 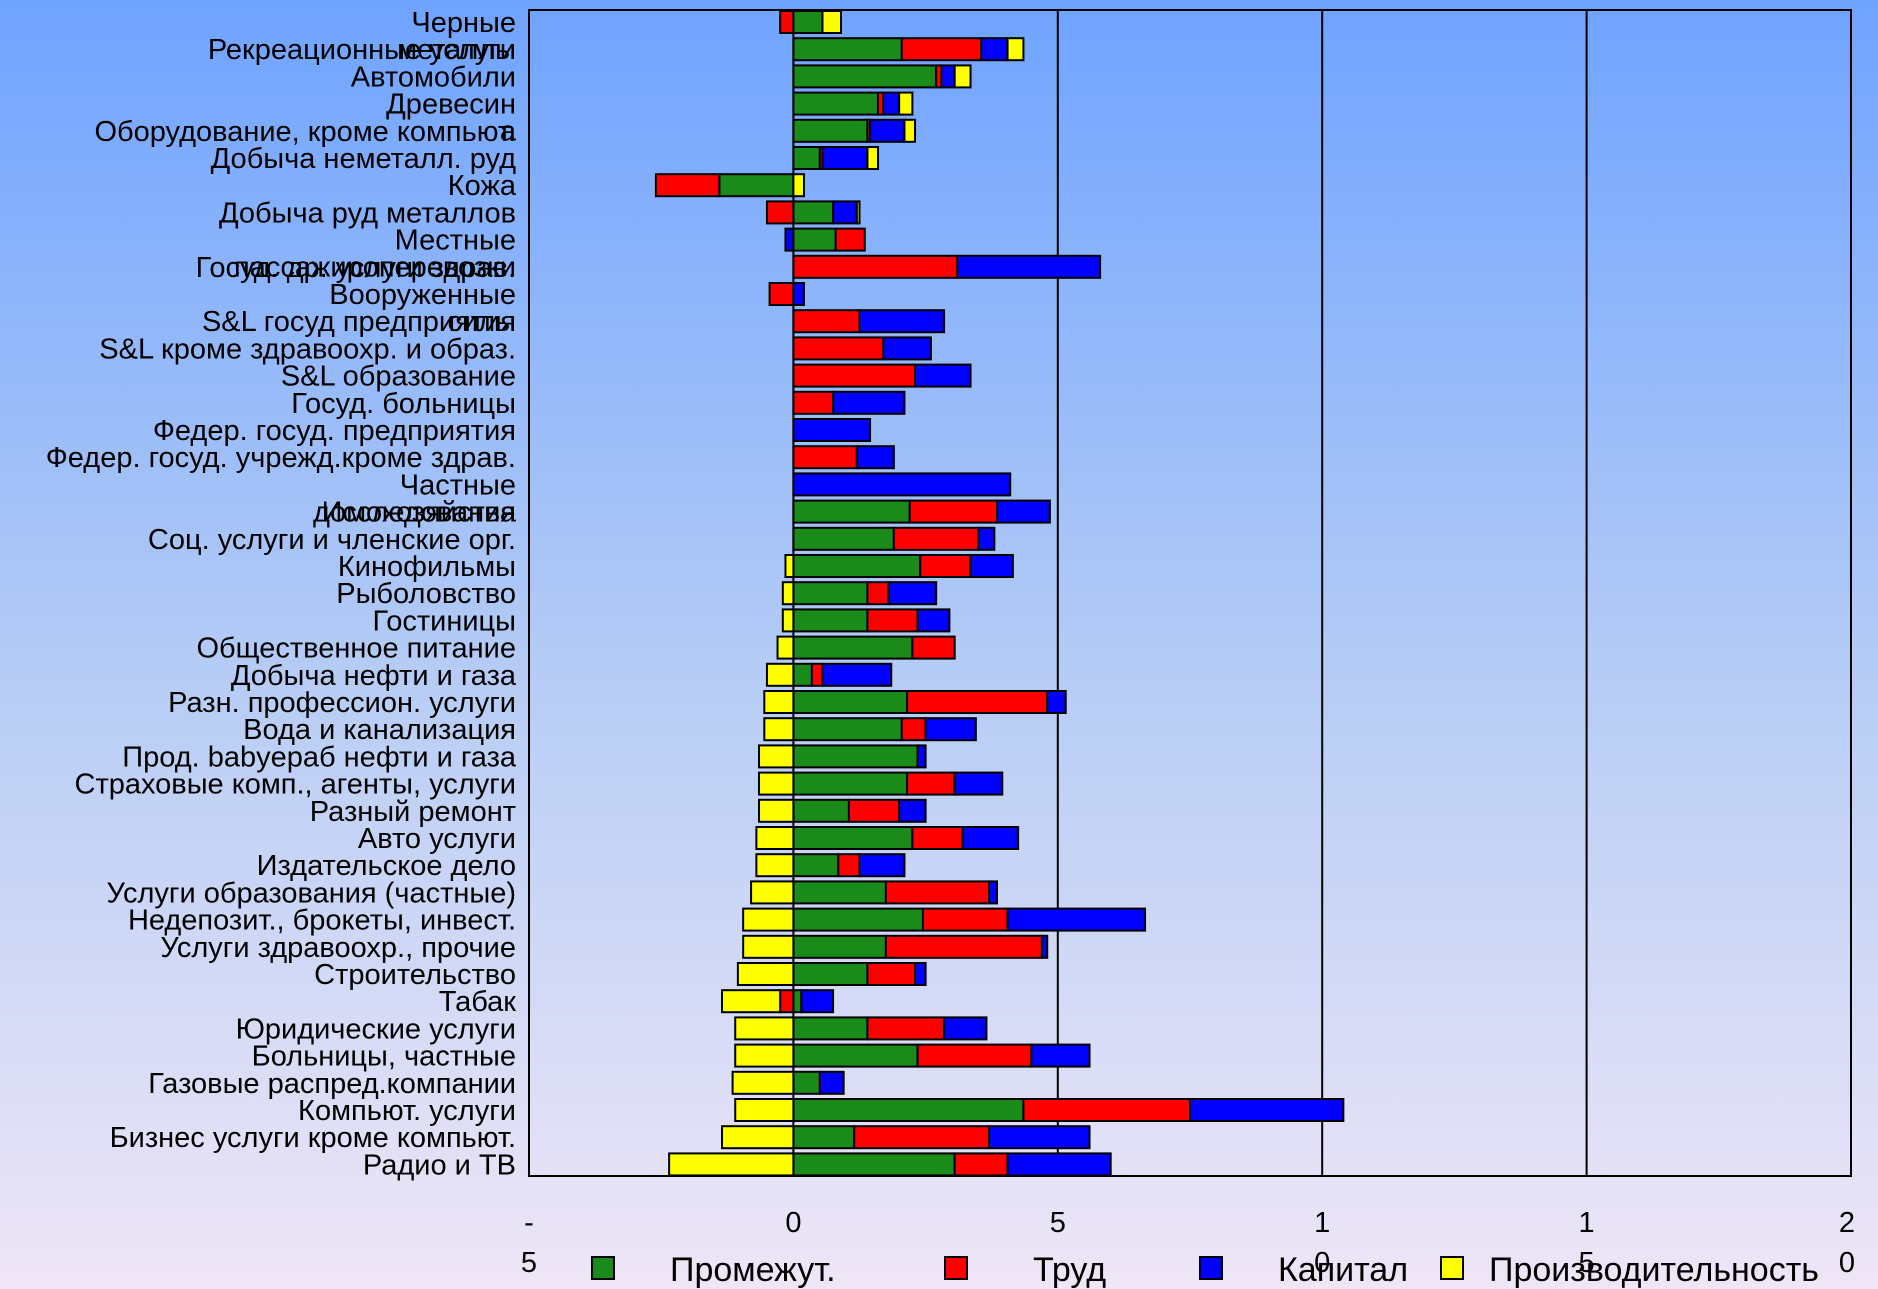 I want to click on category-label: металлы, so click(x=456, y=50).